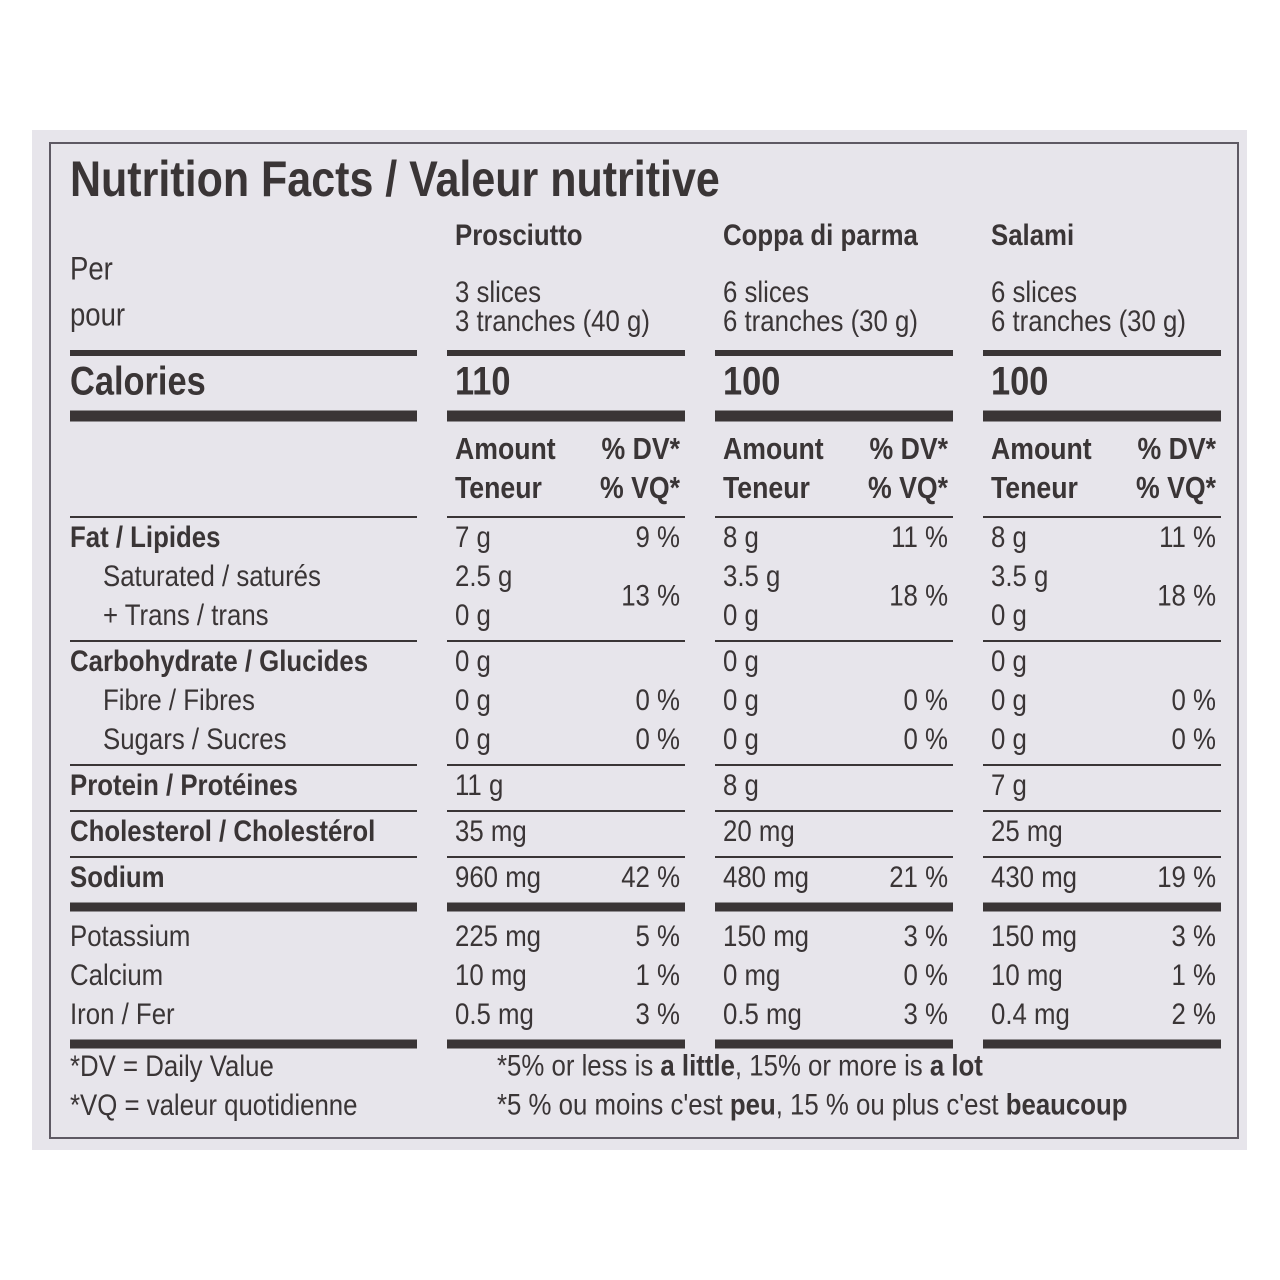  I want to click on footnote-segment: *5% or less is, so click(578, 1065).